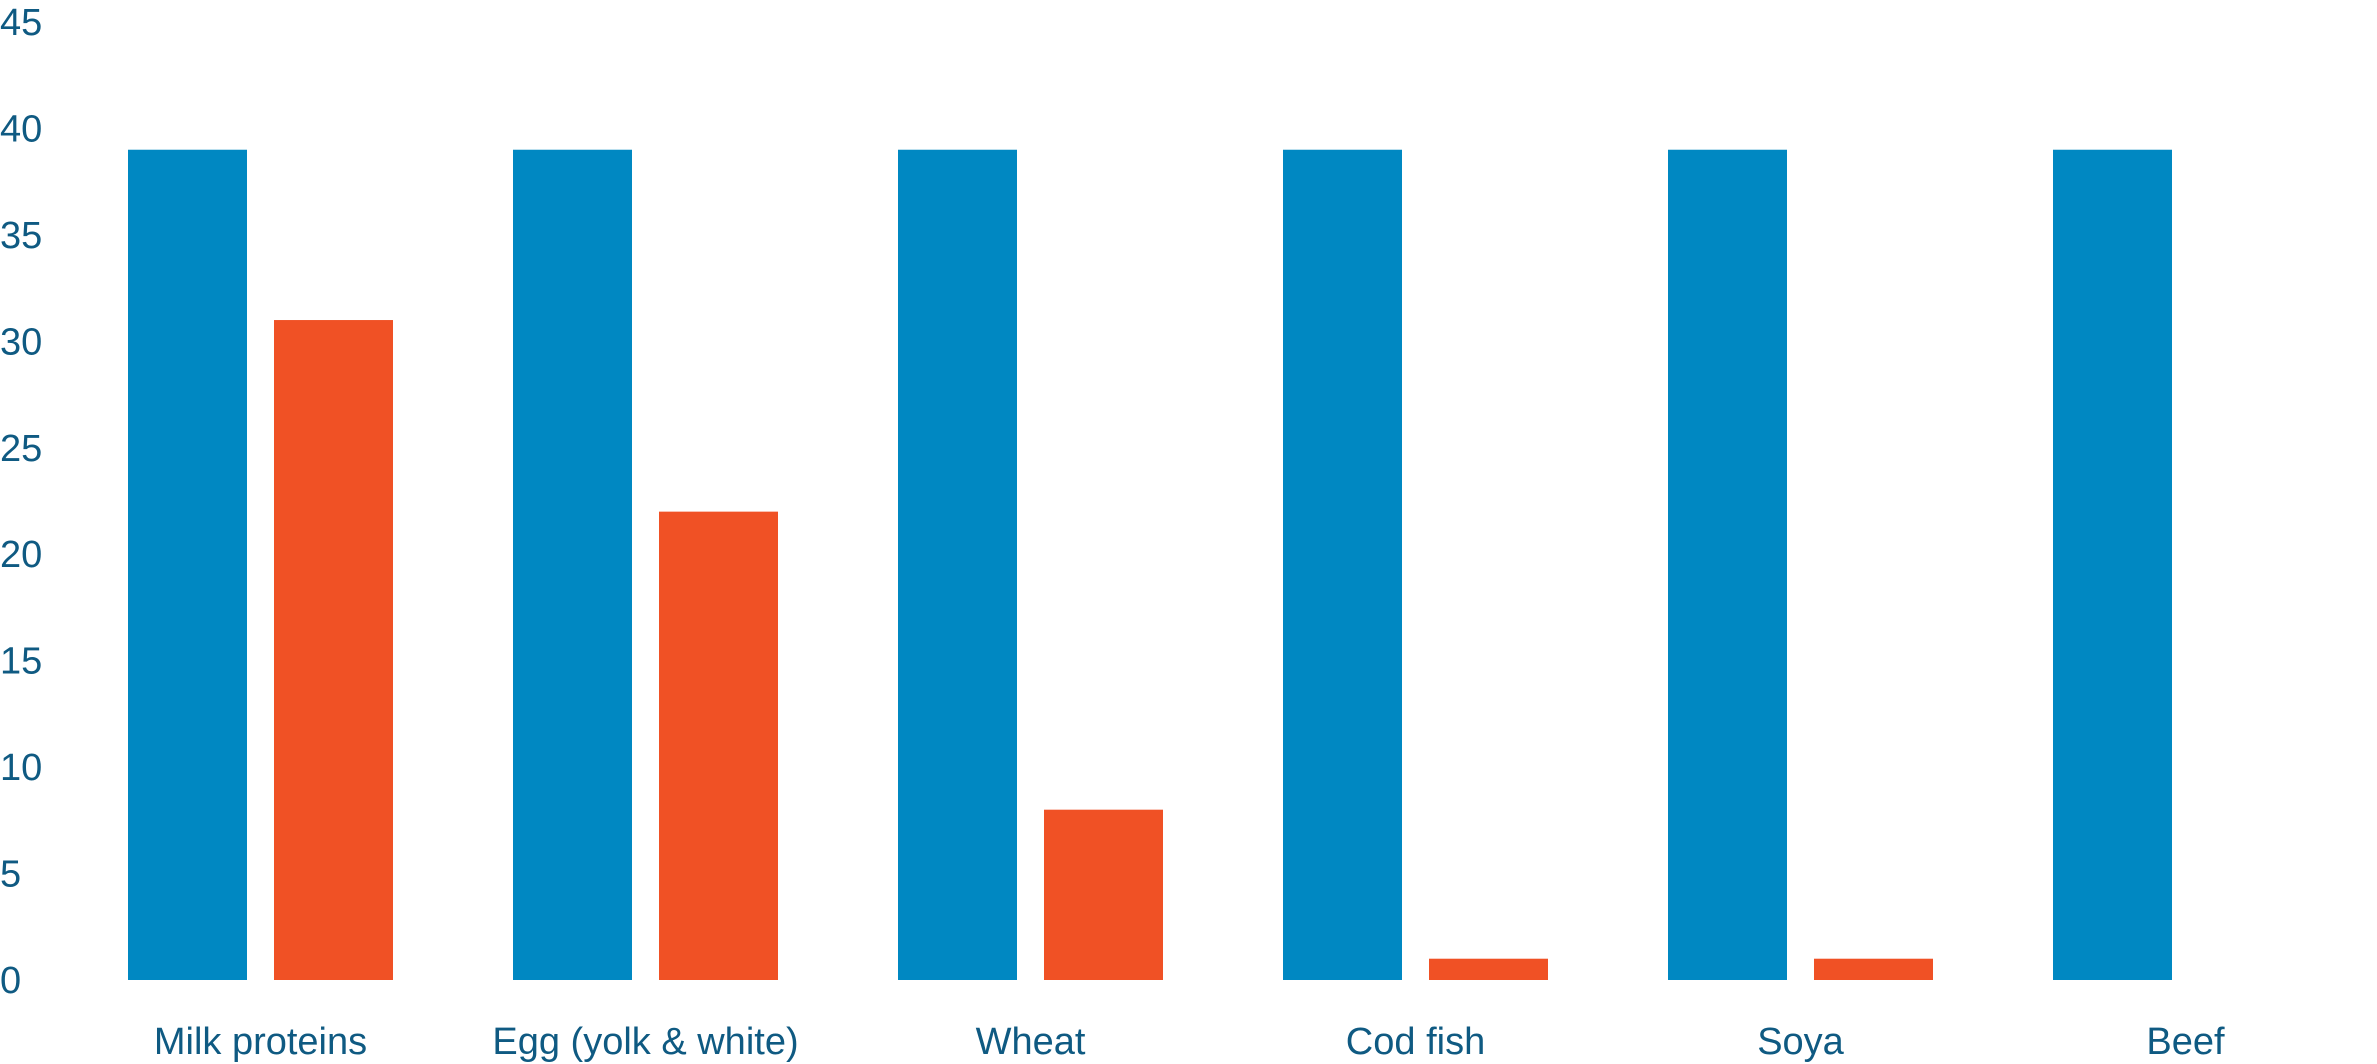 The image size is (2377, 1064). I want to click on y-tick-label: 35, so click(21, 236).